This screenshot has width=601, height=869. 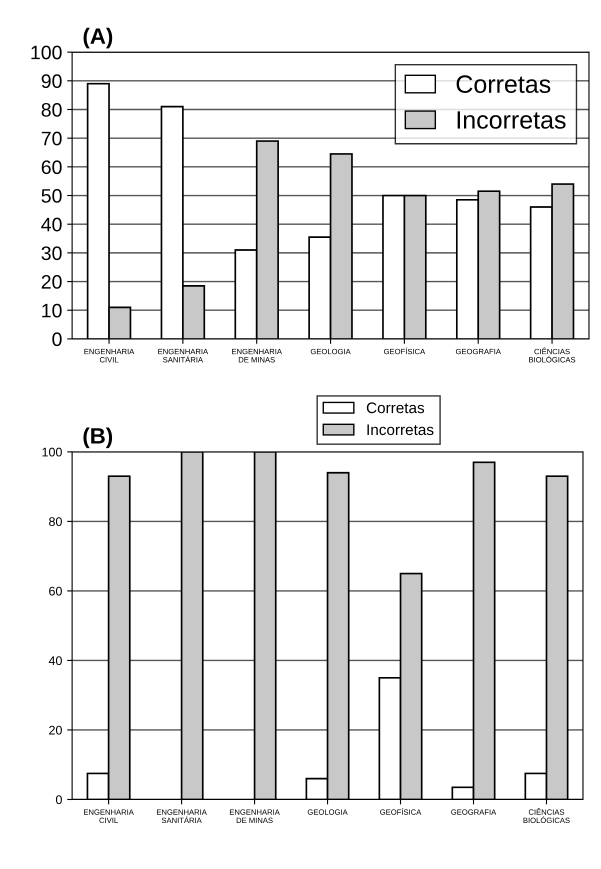 I want to click on y-tick-label: 50, so click(x=52, y=195).